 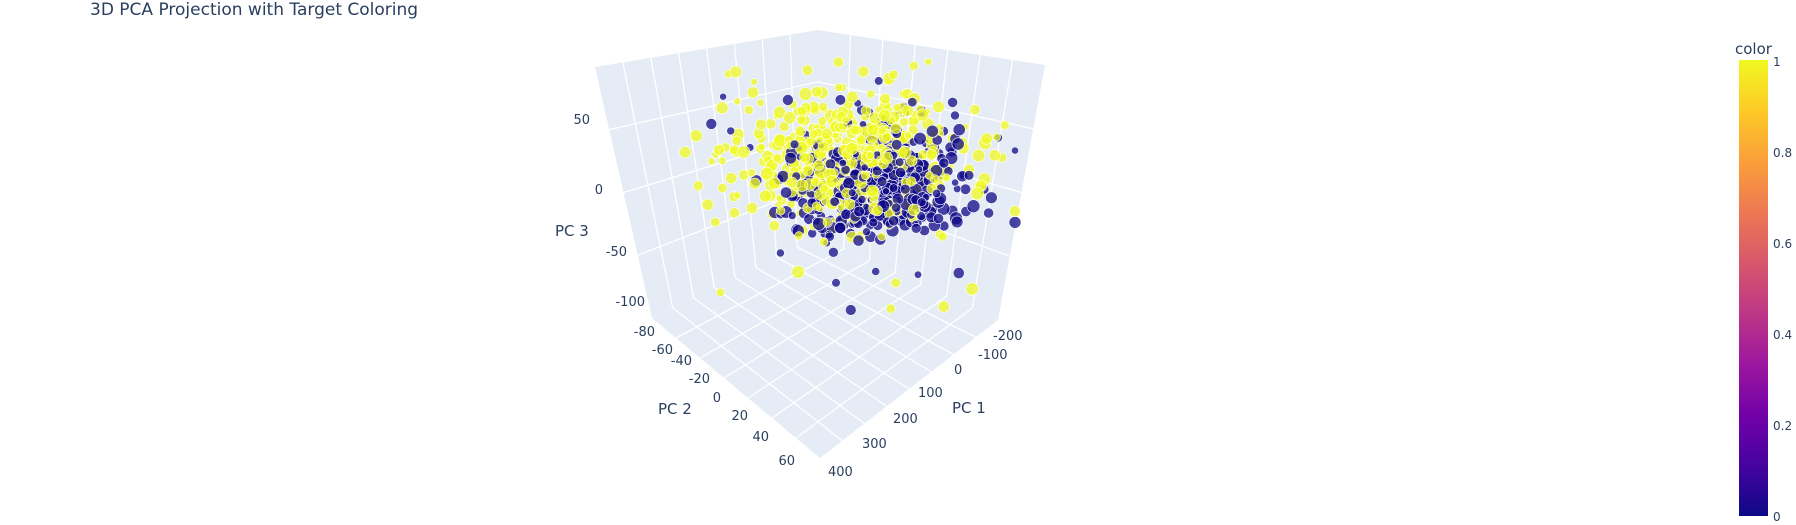 I want to click on scatter-points, so click(x=850, y=186).